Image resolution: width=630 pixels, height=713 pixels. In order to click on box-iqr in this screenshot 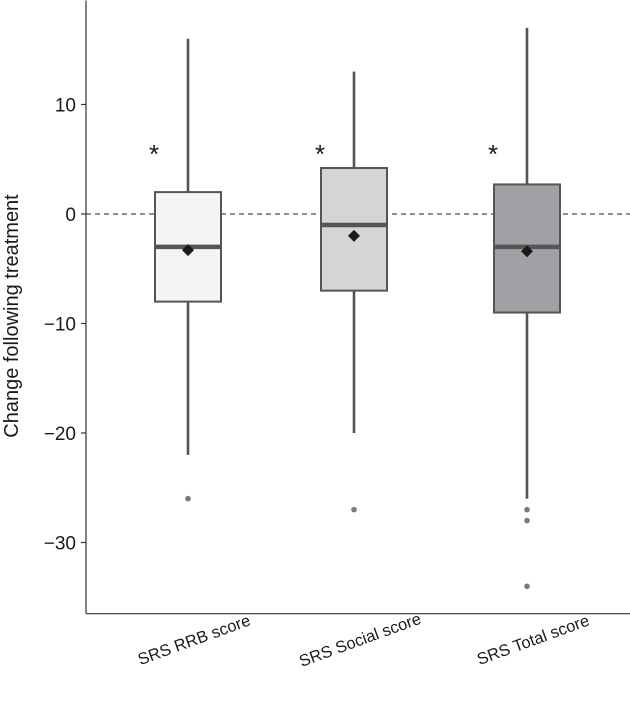, I will do `click(354, 229)`.